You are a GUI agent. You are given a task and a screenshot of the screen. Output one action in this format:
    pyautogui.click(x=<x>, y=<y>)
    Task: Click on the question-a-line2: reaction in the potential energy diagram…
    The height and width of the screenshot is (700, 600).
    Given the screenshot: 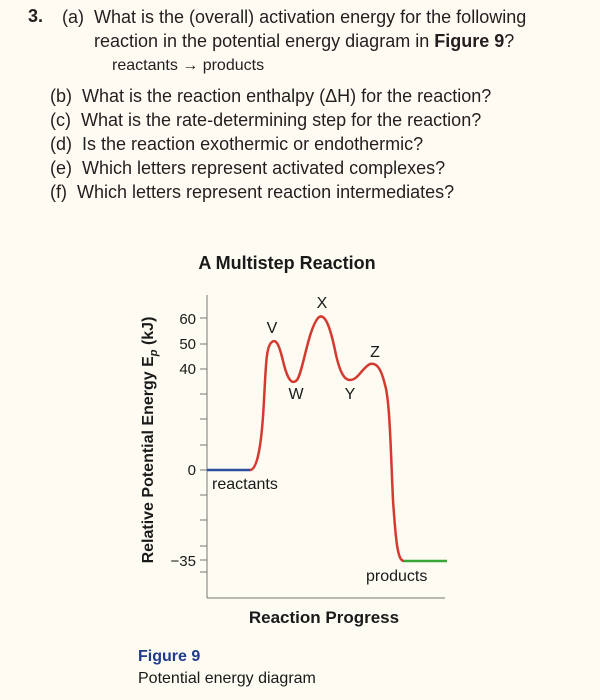 What is the action you would take?
    pyautogui.click(x=304, y=41)
    